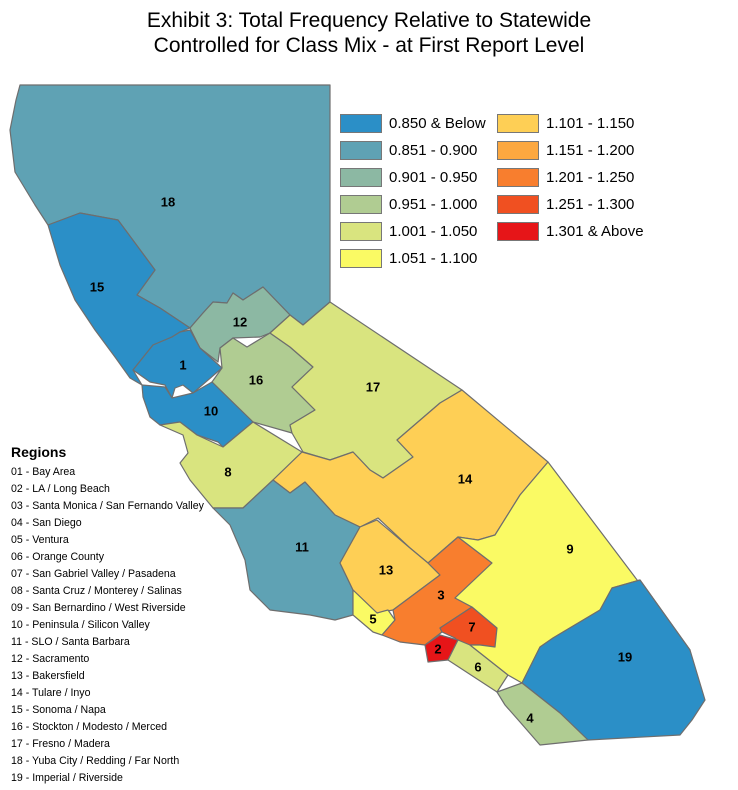 This screenshot has width=738, height=790. What do you see at coordinates (433, 204) in the screenshot?
I see `legend-label: 0.951 - 1.000` at bounding box center [433, 204].